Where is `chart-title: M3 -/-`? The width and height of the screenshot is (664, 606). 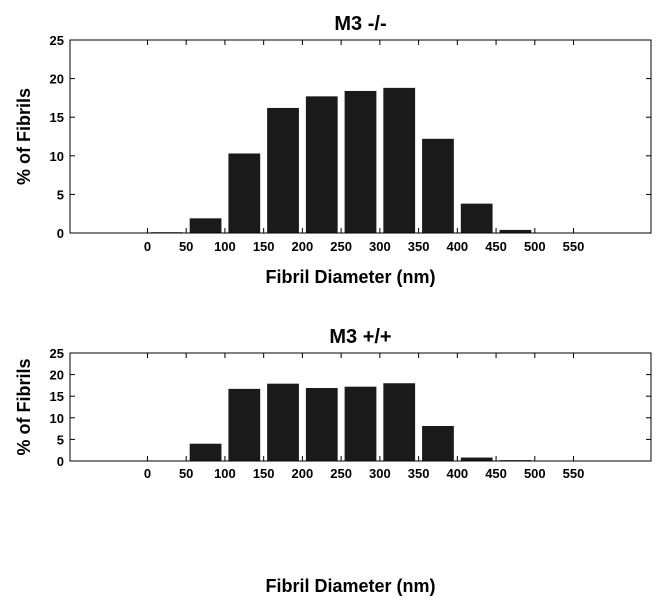
chart-title: M3 -/- is located at coordinates (360, 24).